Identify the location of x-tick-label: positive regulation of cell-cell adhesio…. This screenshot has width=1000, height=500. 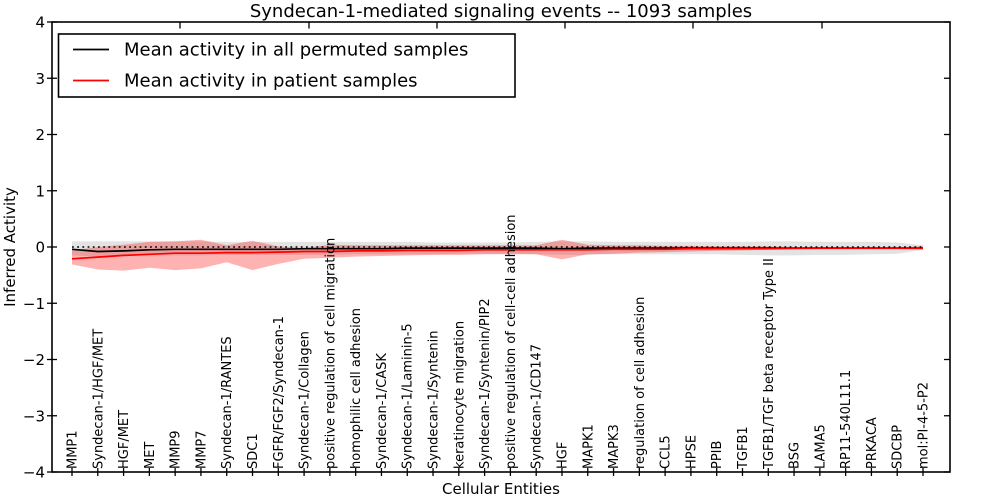
(511, 341).